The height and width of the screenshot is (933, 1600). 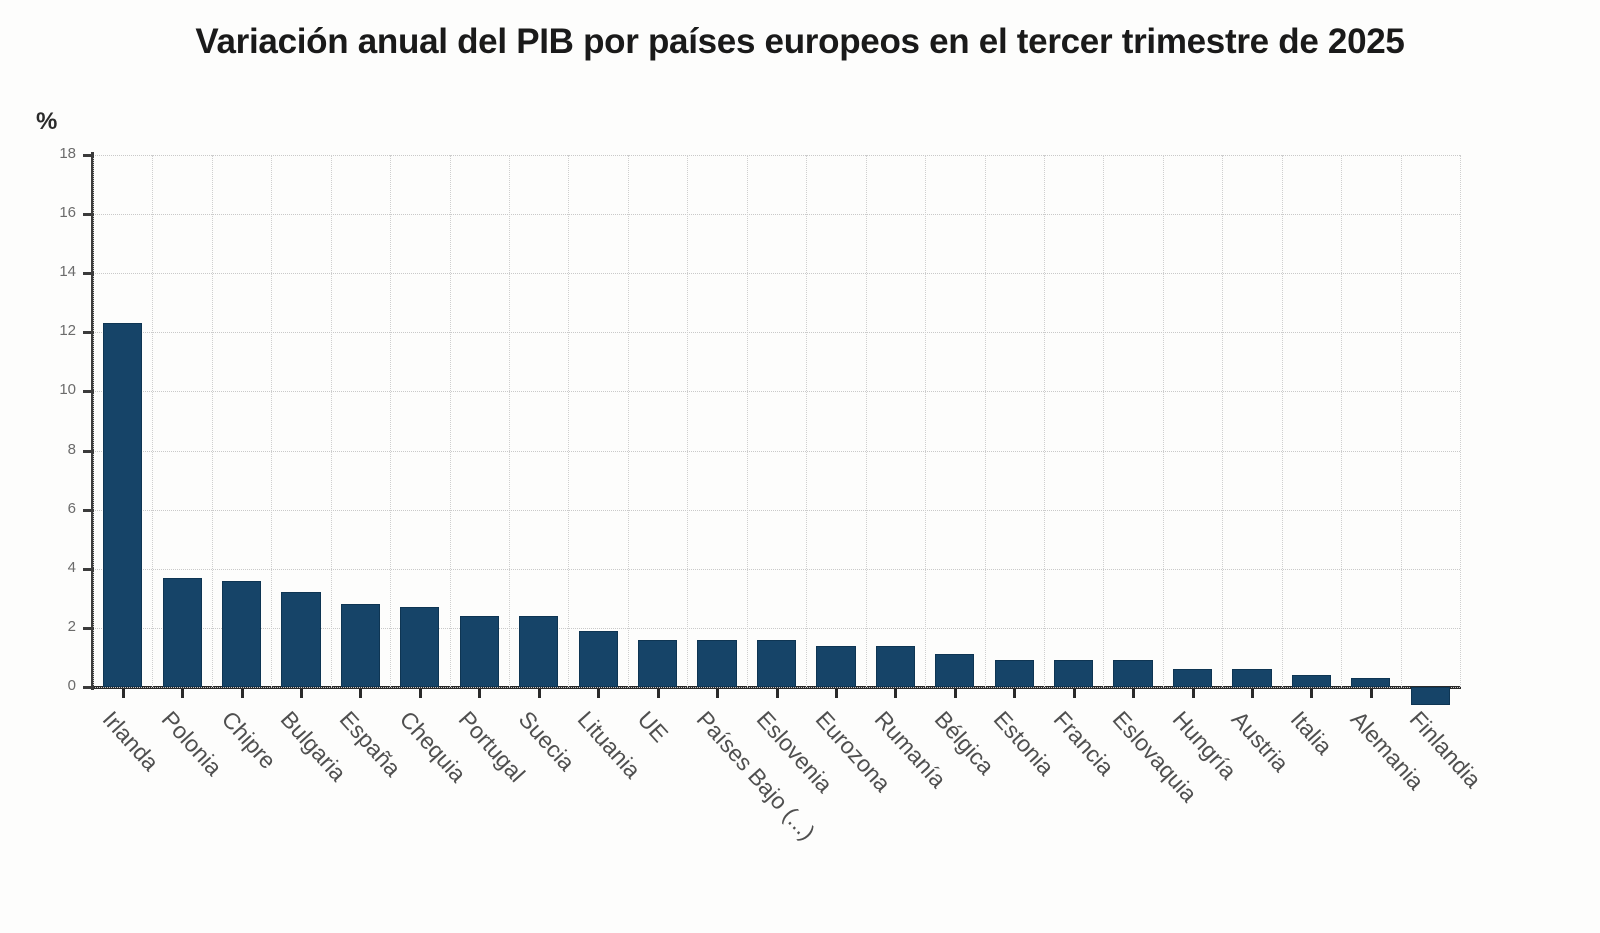 What do you see at coordinates (71, 567) in the screenshot?
I see `y-axis-tick-label: 4` at bounding box center [71, 567].